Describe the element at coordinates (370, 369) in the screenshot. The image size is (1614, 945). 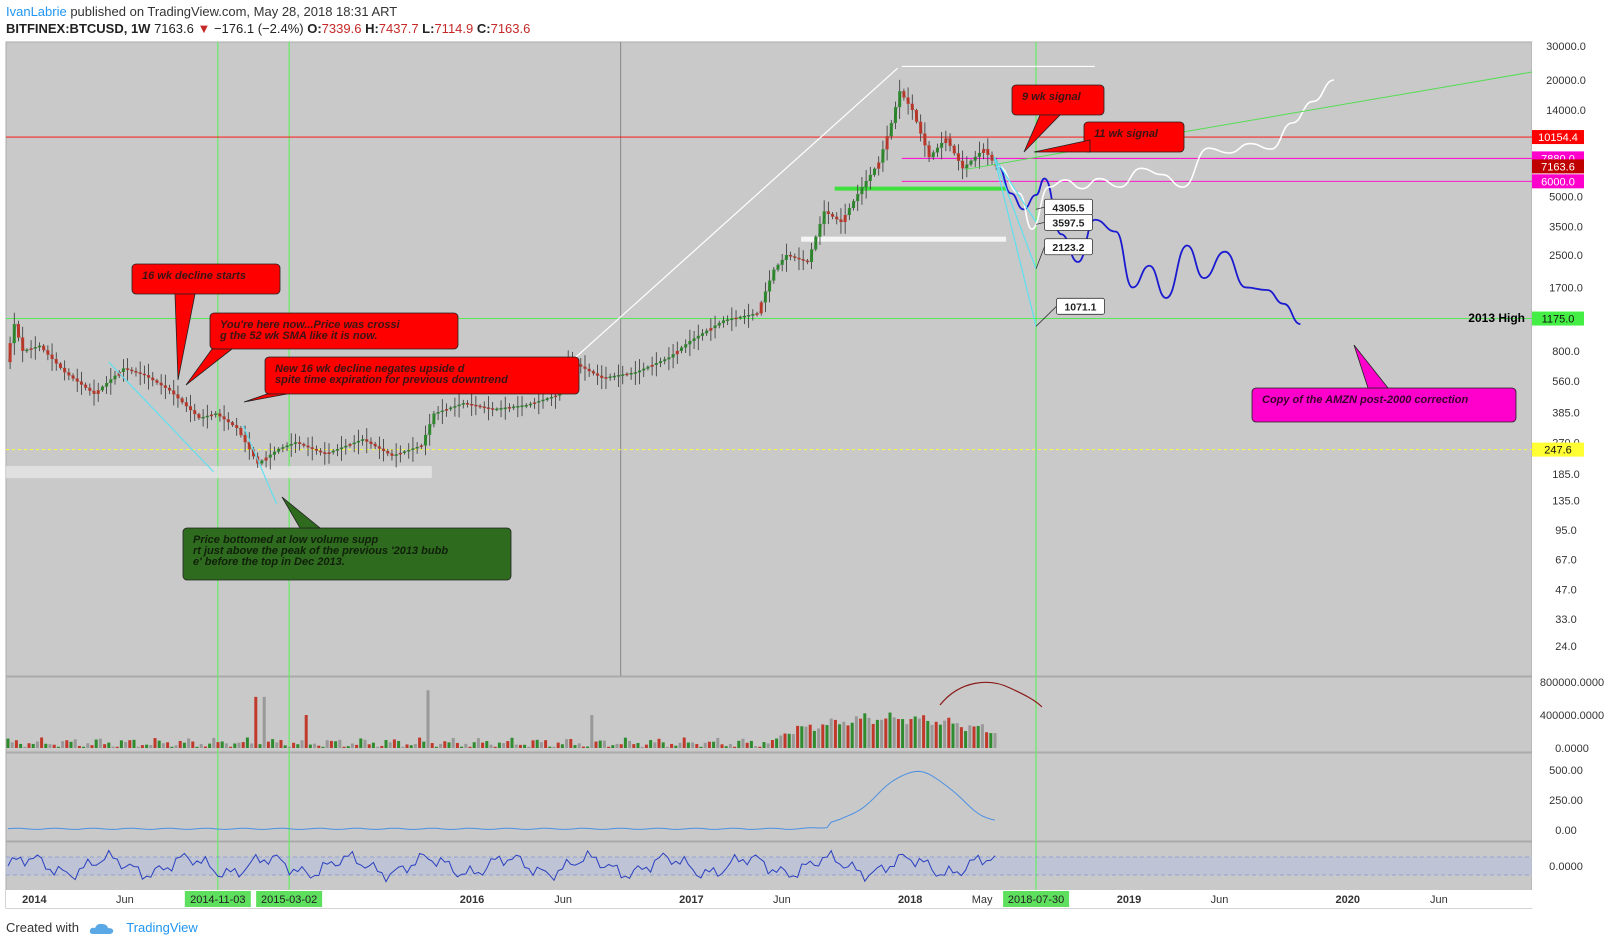
I see `callout-new-decline-text: New 16 wk decline negates upside d` at that location.